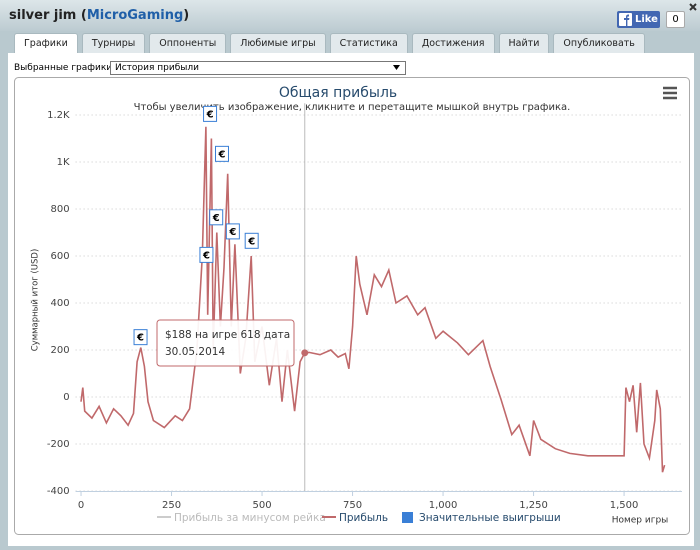  What do you see at coordinates (490, 518) in the screenshot?
I see `legend-label: Значительные выигрыши` at bounding box center [490, 518].